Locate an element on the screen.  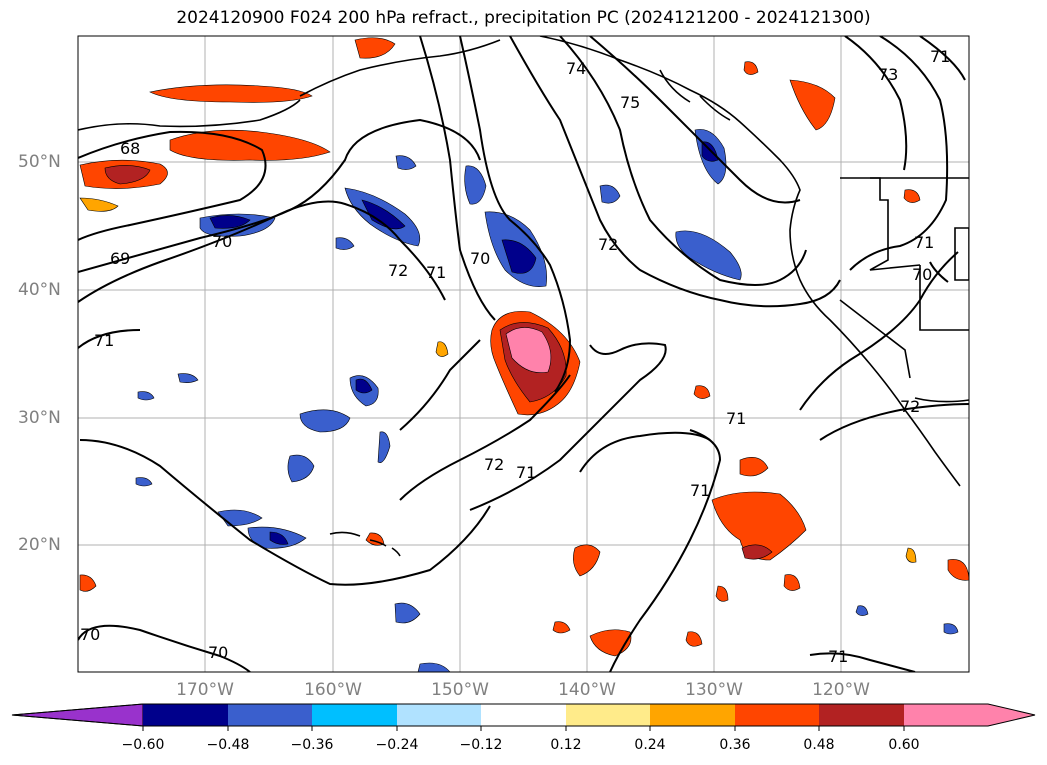
contour-label: 69 is located at coordinates (120, 258).